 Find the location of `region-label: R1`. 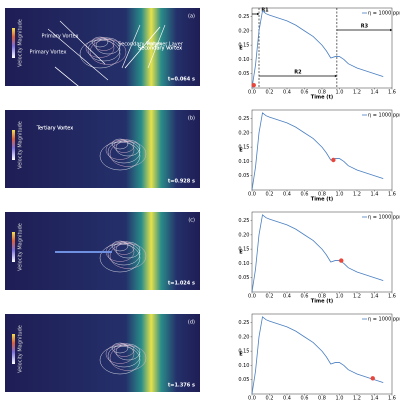

region-label: R1 is located at coordinates (265, 11).